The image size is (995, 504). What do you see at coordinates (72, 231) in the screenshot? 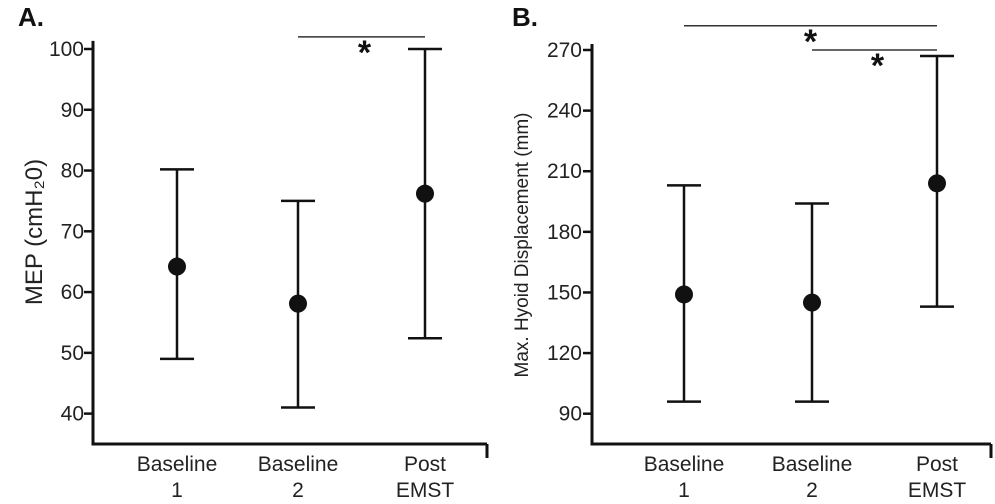
I see `y-tick-label: 70` at bounding box center [72, 231].